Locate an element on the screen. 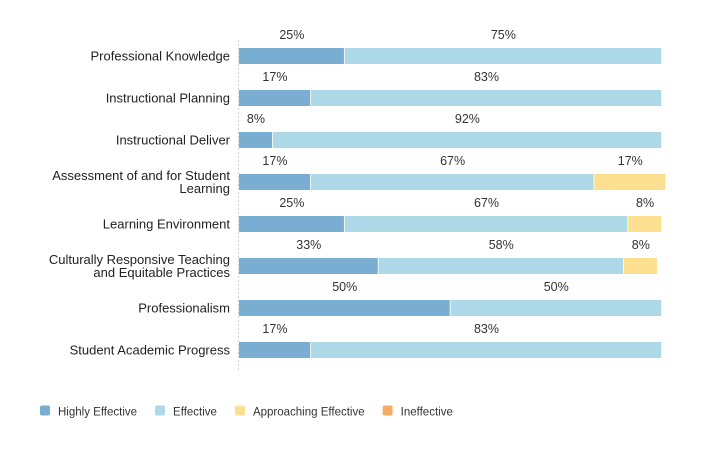  category-label: Assessment of and for Student Learning is located at coordinates (141, 182).